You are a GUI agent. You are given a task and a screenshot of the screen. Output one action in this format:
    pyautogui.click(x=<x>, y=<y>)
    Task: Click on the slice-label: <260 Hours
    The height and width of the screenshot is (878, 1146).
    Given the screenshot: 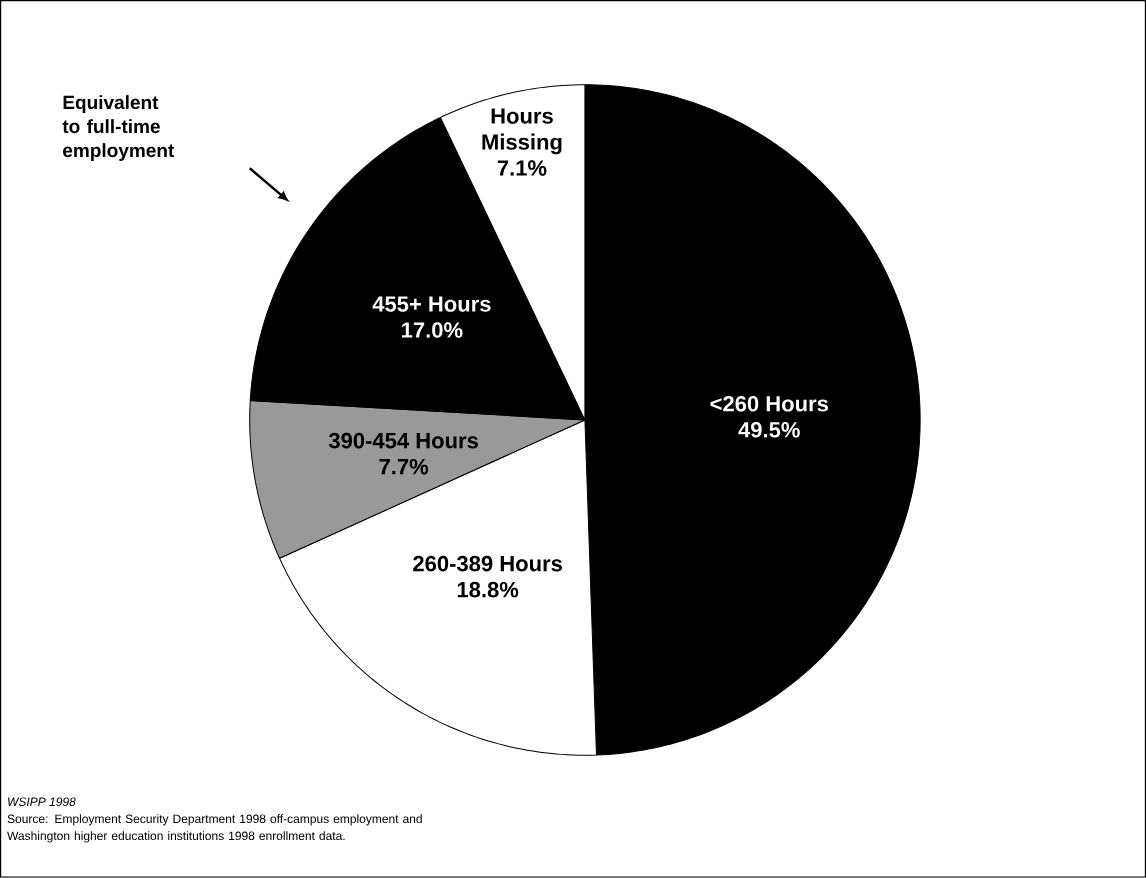 What is the action you would take?
    pyautogui.click(x=769, y=404)
    